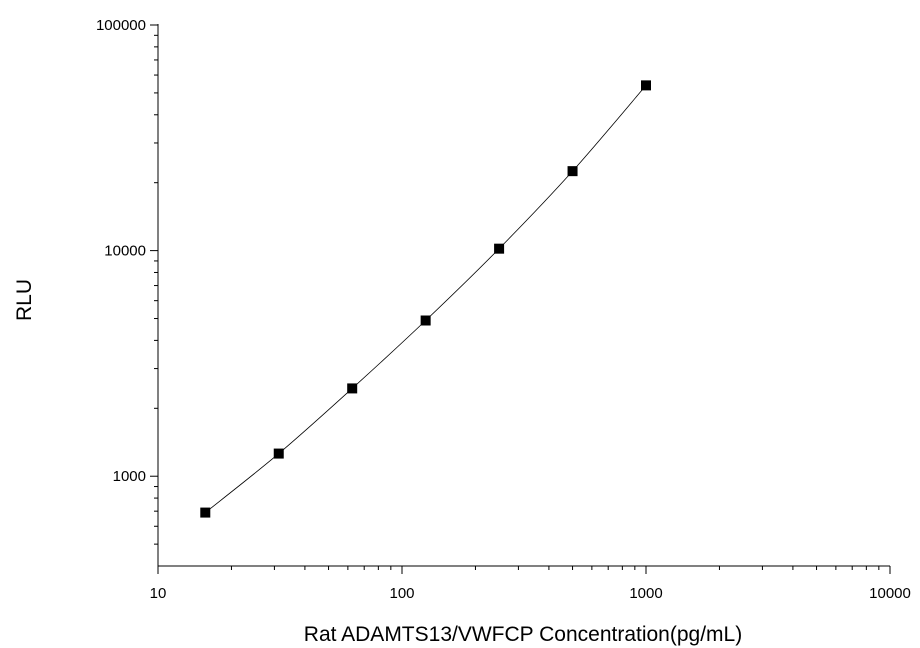 Image resolution: width=920 pixels, height=648 pixels. What do you see at coordinates (890, 593) in the screenshot?
I see `x-tick-label: 10000` at bounding box center [890, 593].